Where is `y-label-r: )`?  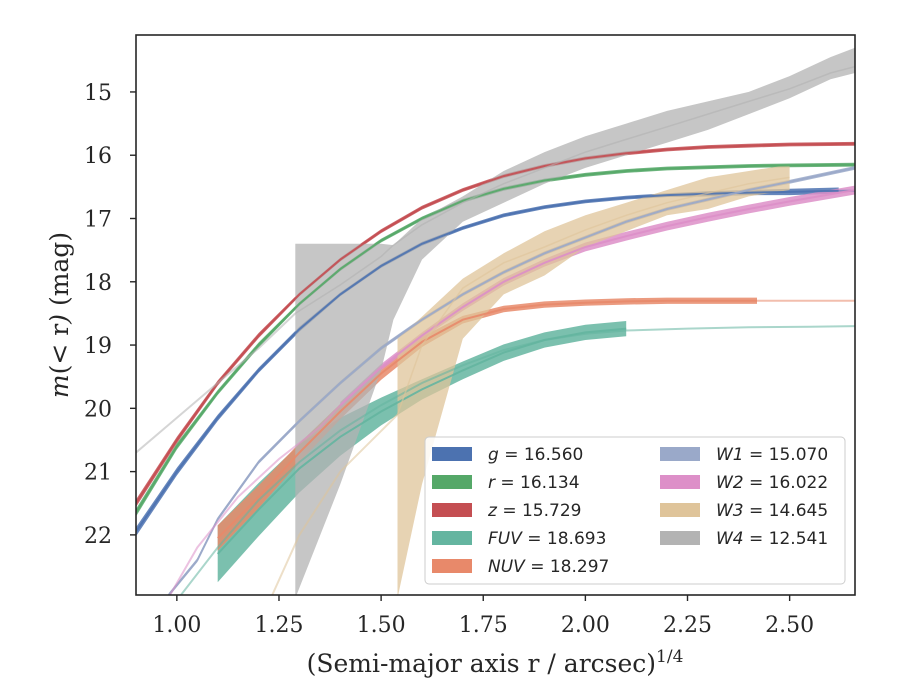
y-label-r: ) is located at coordinates (59, 319).